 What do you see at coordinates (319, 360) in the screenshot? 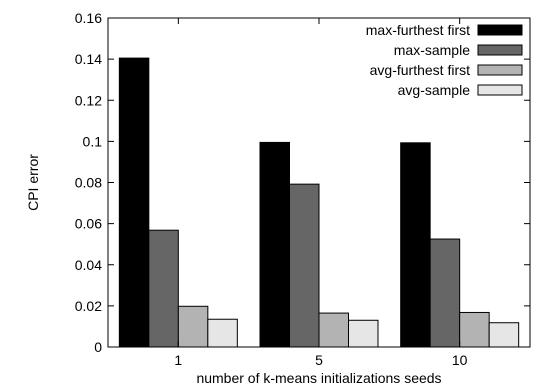
I see `x-tick-label: 5` at bounding box center [319, 360].